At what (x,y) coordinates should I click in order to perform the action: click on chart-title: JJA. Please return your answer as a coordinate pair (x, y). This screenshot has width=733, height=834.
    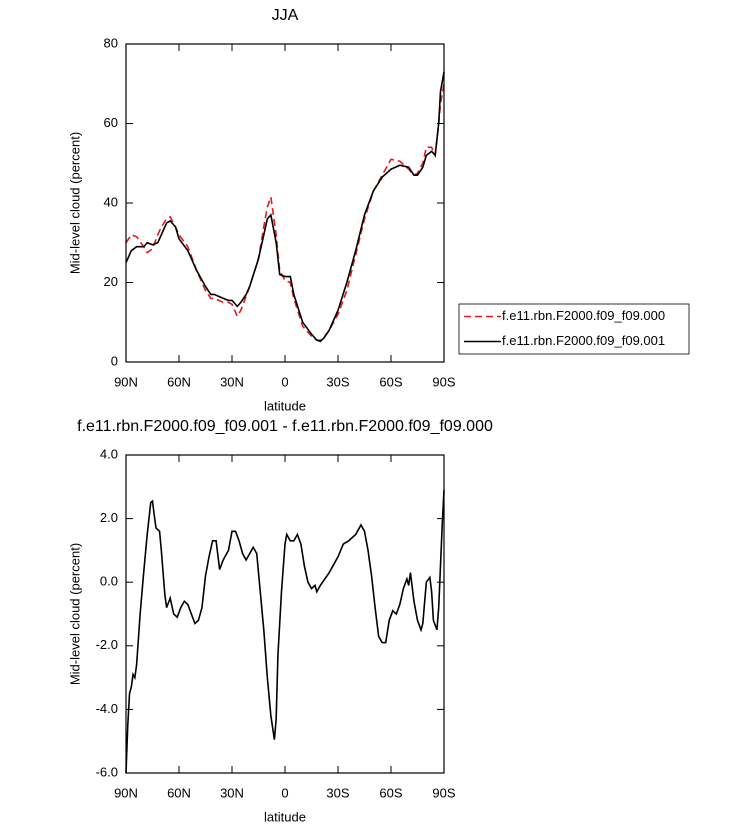
    Looking at the image, I should click on (285, 15).